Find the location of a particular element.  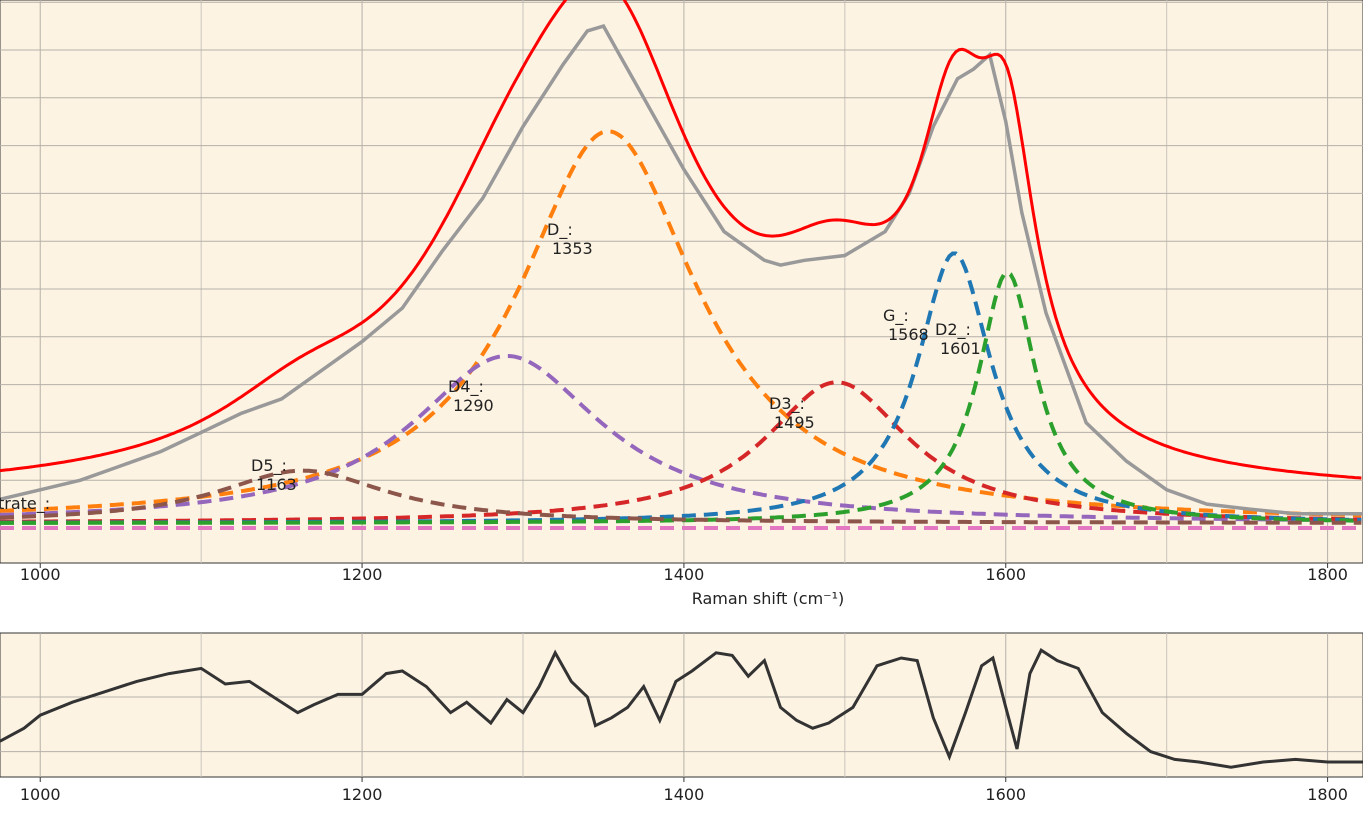

peak-value-d4: 1290 is located at coordinates (473, 405).